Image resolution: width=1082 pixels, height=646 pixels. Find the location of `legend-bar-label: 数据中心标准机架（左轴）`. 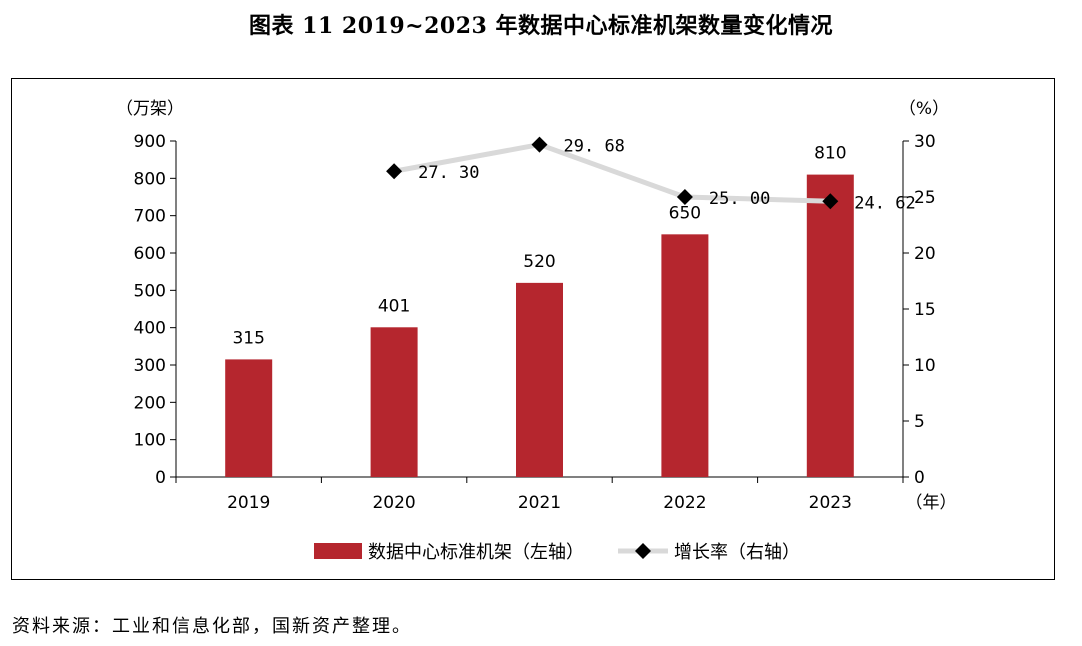

legend-bar-label: 数据中心标准机架（左轴） is located at coordinates (476, 552).